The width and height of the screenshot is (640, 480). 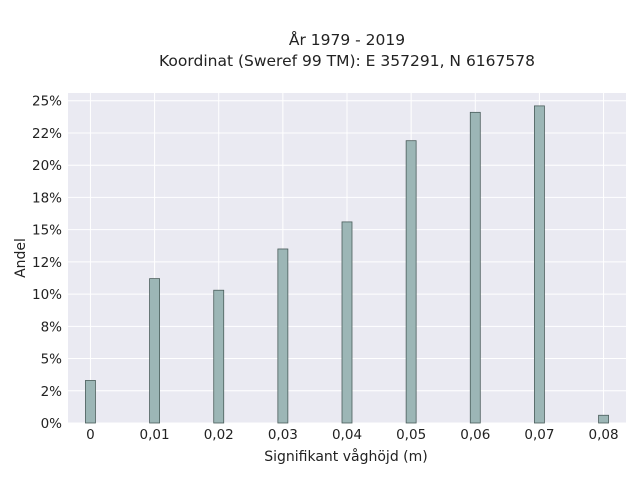 What do you see at coordinates (47, 166) in the screenshot?
I see `y-tick-label: 20%` at bounding box center [47, 166].